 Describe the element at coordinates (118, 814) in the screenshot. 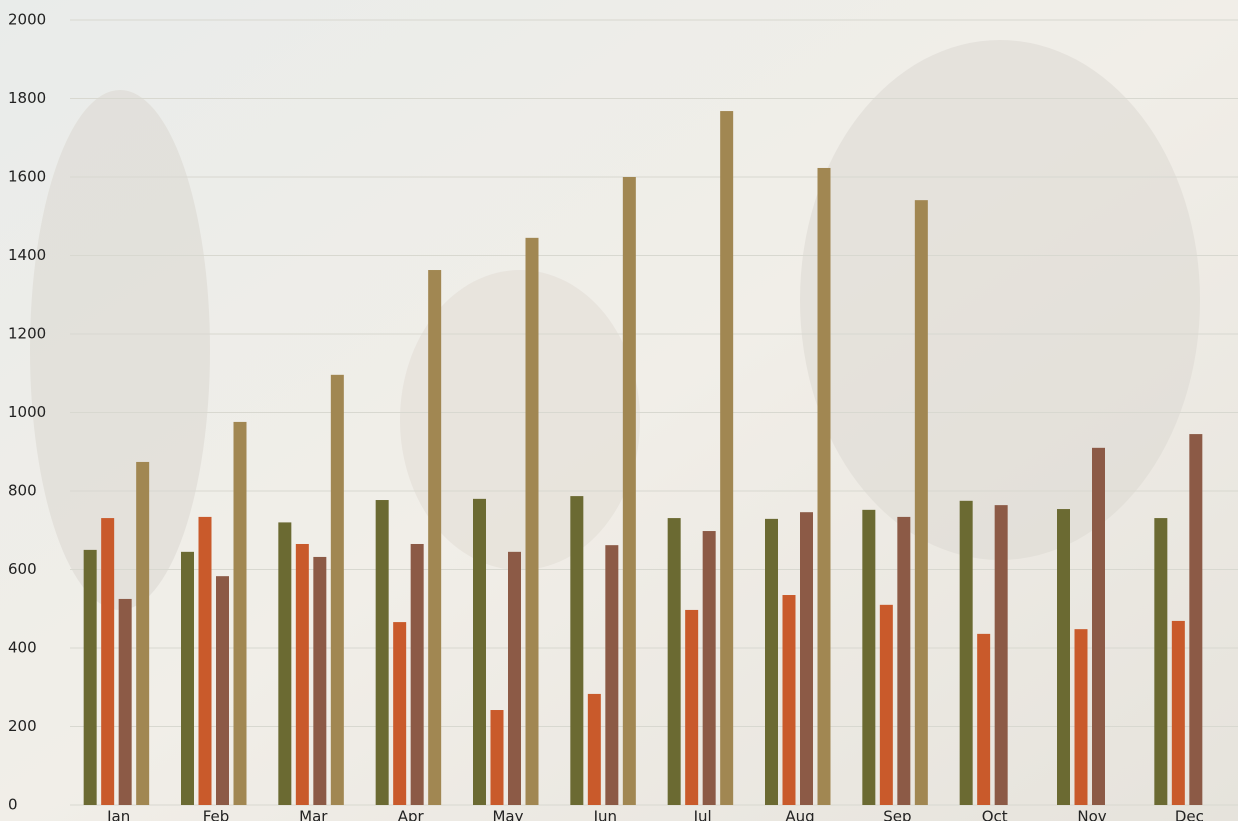

I see `x-tick-label: Jan` at that location.